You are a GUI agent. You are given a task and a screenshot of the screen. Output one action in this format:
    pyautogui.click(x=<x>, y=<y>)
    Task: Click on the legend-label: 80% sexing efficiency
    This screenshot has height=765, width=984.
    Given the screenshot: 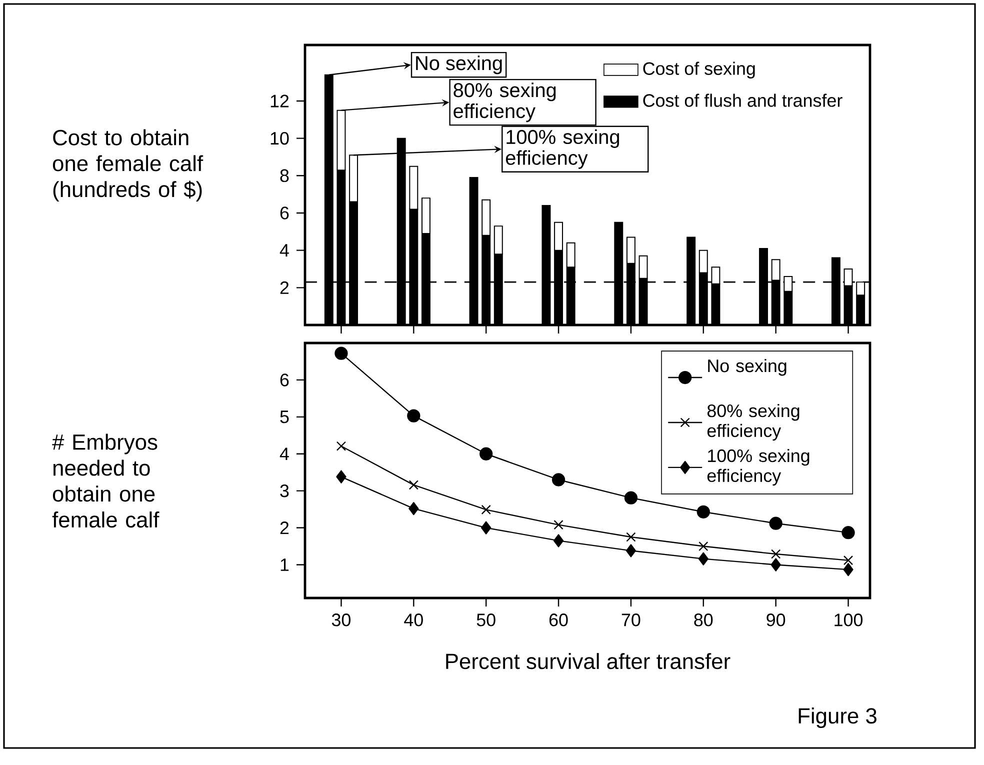 What is the action you would take?
    pyautogui.click(x=753, y=422)
    